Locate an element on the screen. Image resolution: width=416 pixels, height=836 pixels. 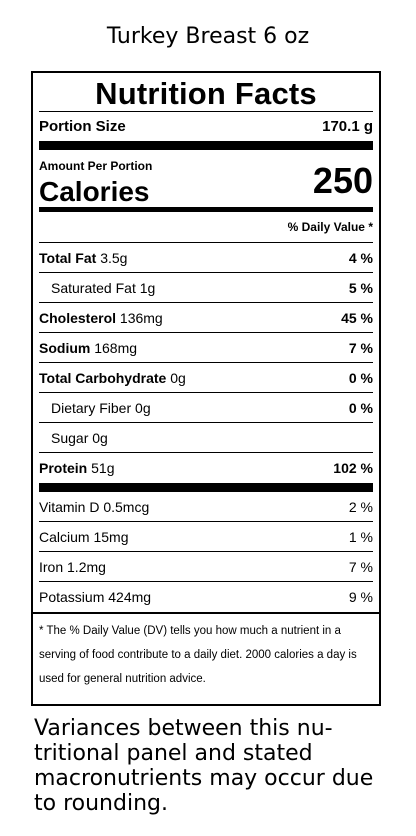
nutrient-amount: 3.5g is located at coordinates (114, 257).